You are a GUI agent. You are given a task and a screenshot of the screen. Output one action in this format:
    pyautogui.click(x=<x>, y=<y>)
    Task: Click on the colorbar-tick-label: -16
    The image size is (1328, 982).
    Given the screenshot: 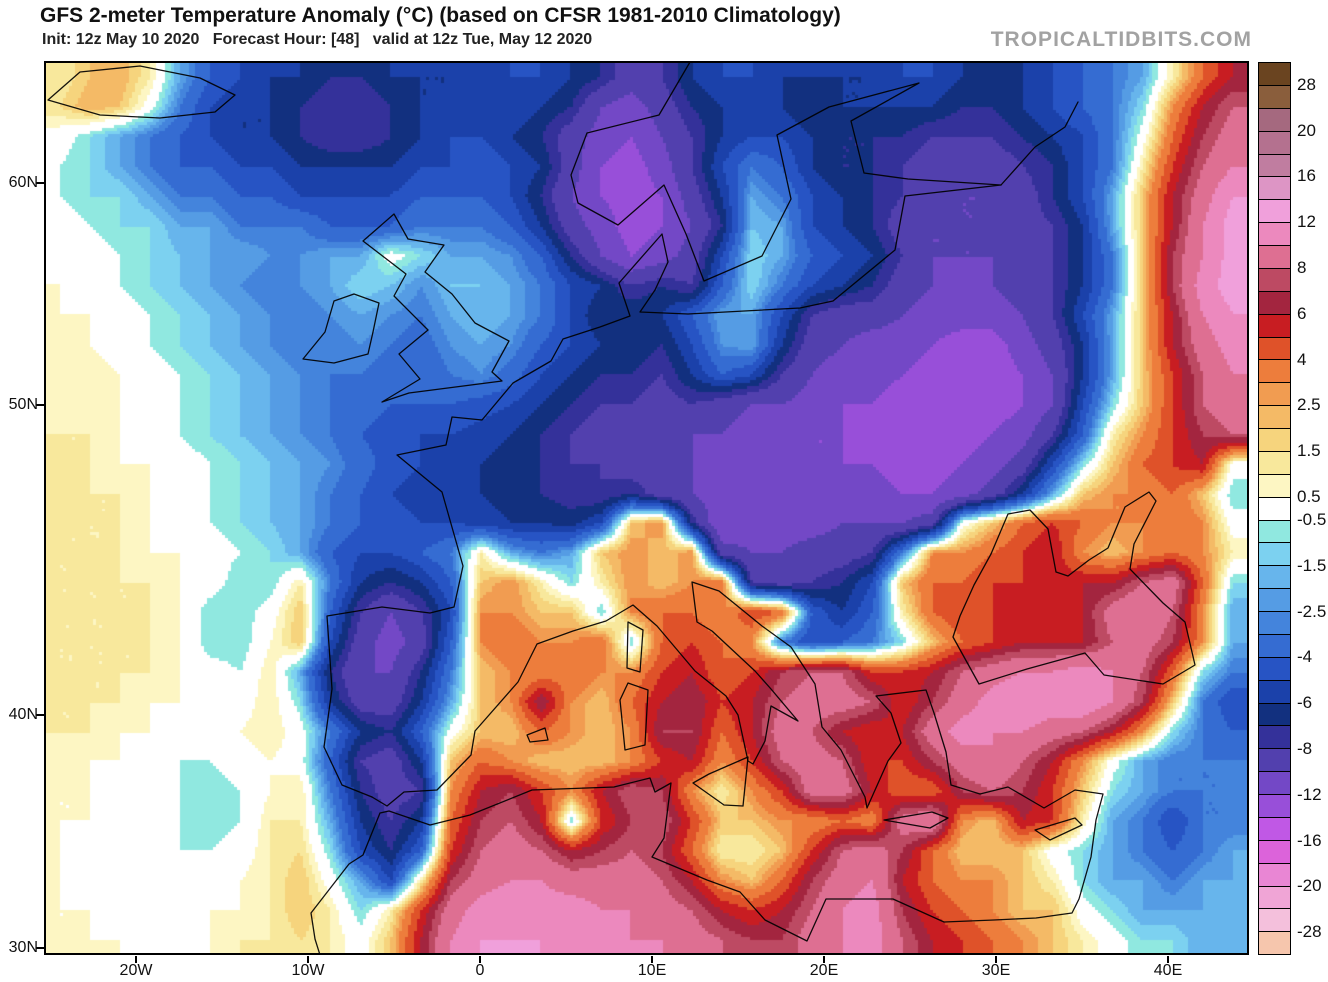 What is the action you would take?
    pyautogui.click(x=1309, y=840)
    